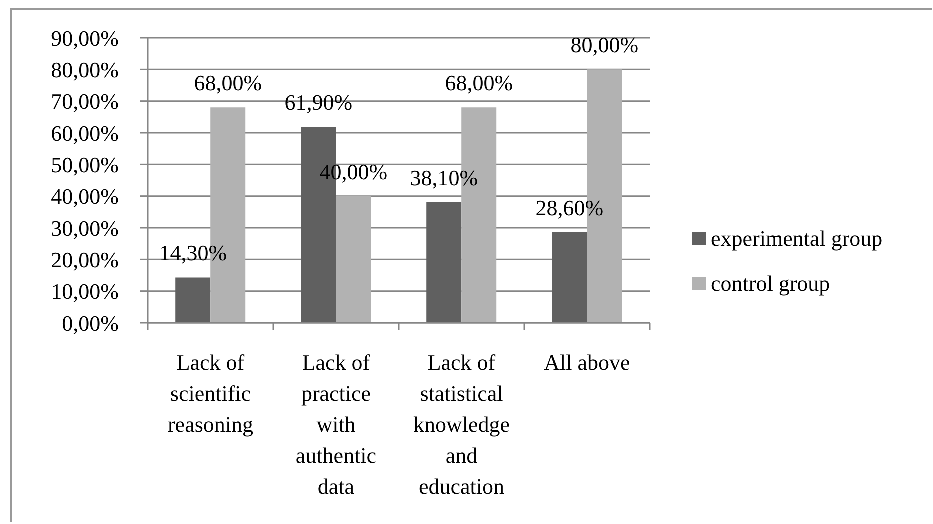 The image size is (933, 524). I want to click on data-label: 80,00%, so click(604, 45).